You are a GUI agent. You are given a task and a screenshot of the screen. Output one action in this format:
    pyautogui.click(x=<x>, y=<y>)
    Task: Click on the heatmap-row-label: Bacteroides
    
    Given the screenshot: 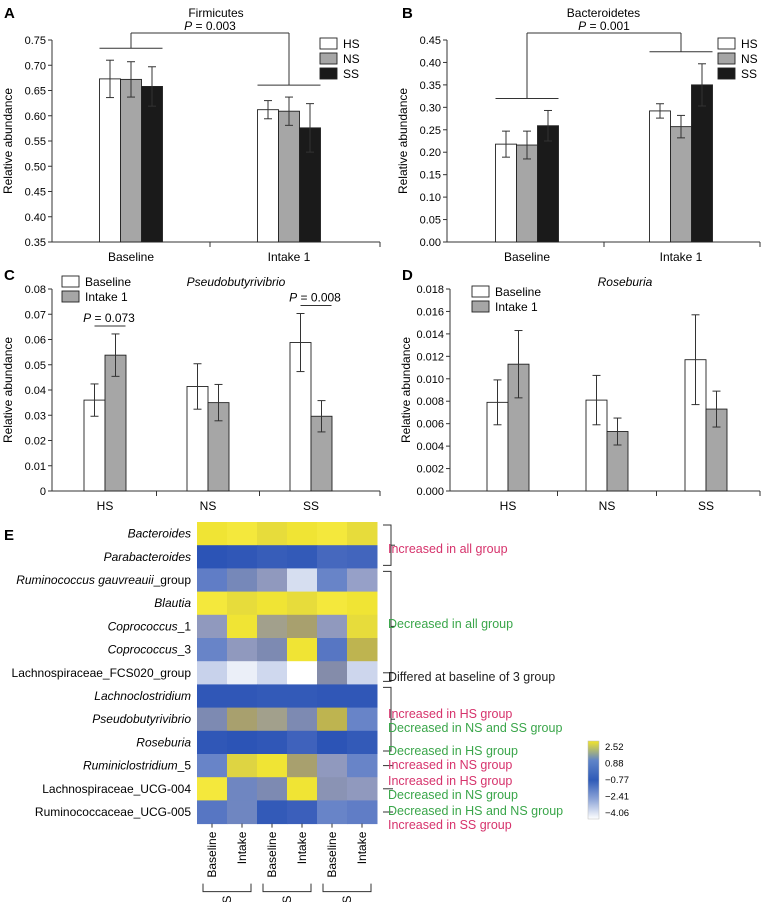 What is the action you would take?
    pyautogui.click(x=159, y=534)
    